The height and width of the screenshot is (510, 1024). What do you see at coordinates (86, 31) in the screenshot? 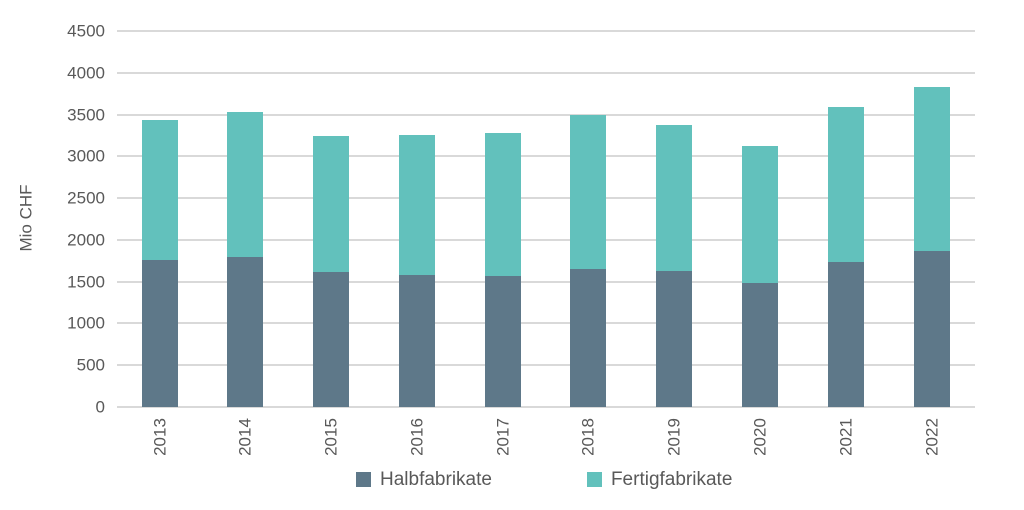
I see `y-tick-label-4500: 4500` at bounding box center [86, 31].